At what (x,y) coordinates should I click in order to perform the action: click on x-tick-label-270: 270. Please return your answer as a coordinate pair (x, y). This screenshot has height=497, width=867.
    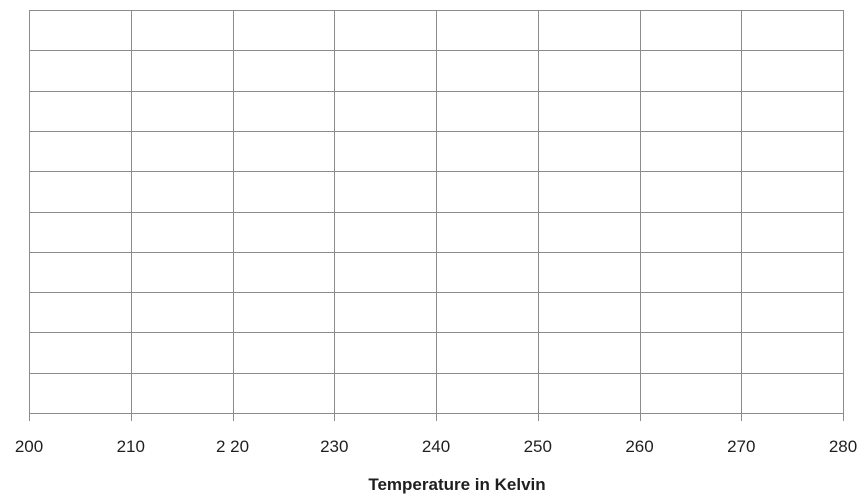
    Looking at the image, I should click on (741, 446).